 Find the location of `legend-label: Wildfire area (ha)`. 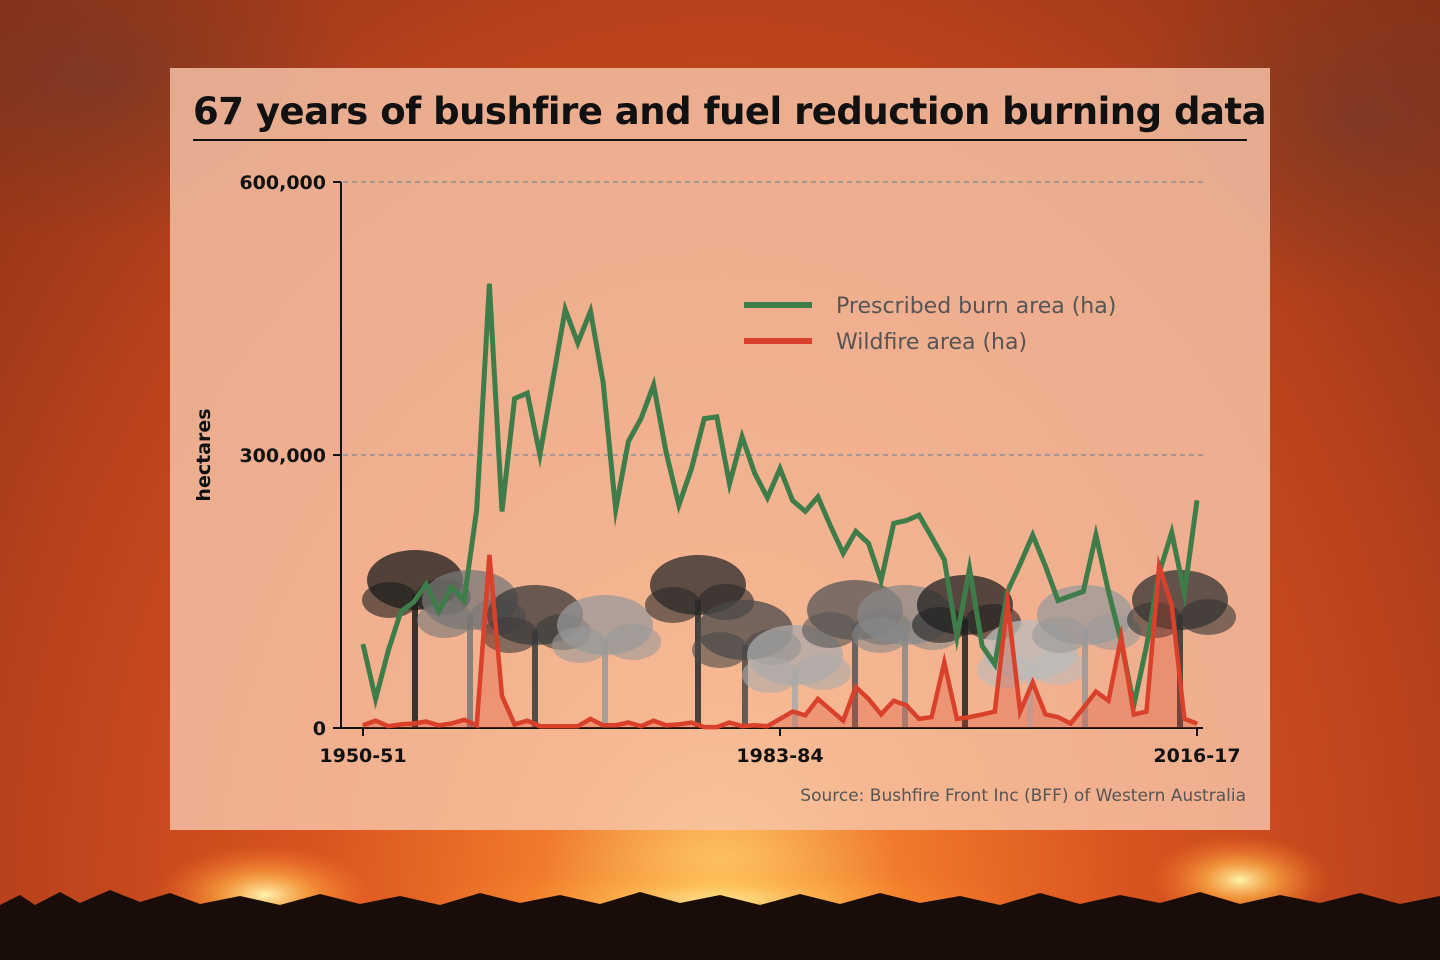

legend-label: Wildfire area (ha) is located at coordinates (931, 342).